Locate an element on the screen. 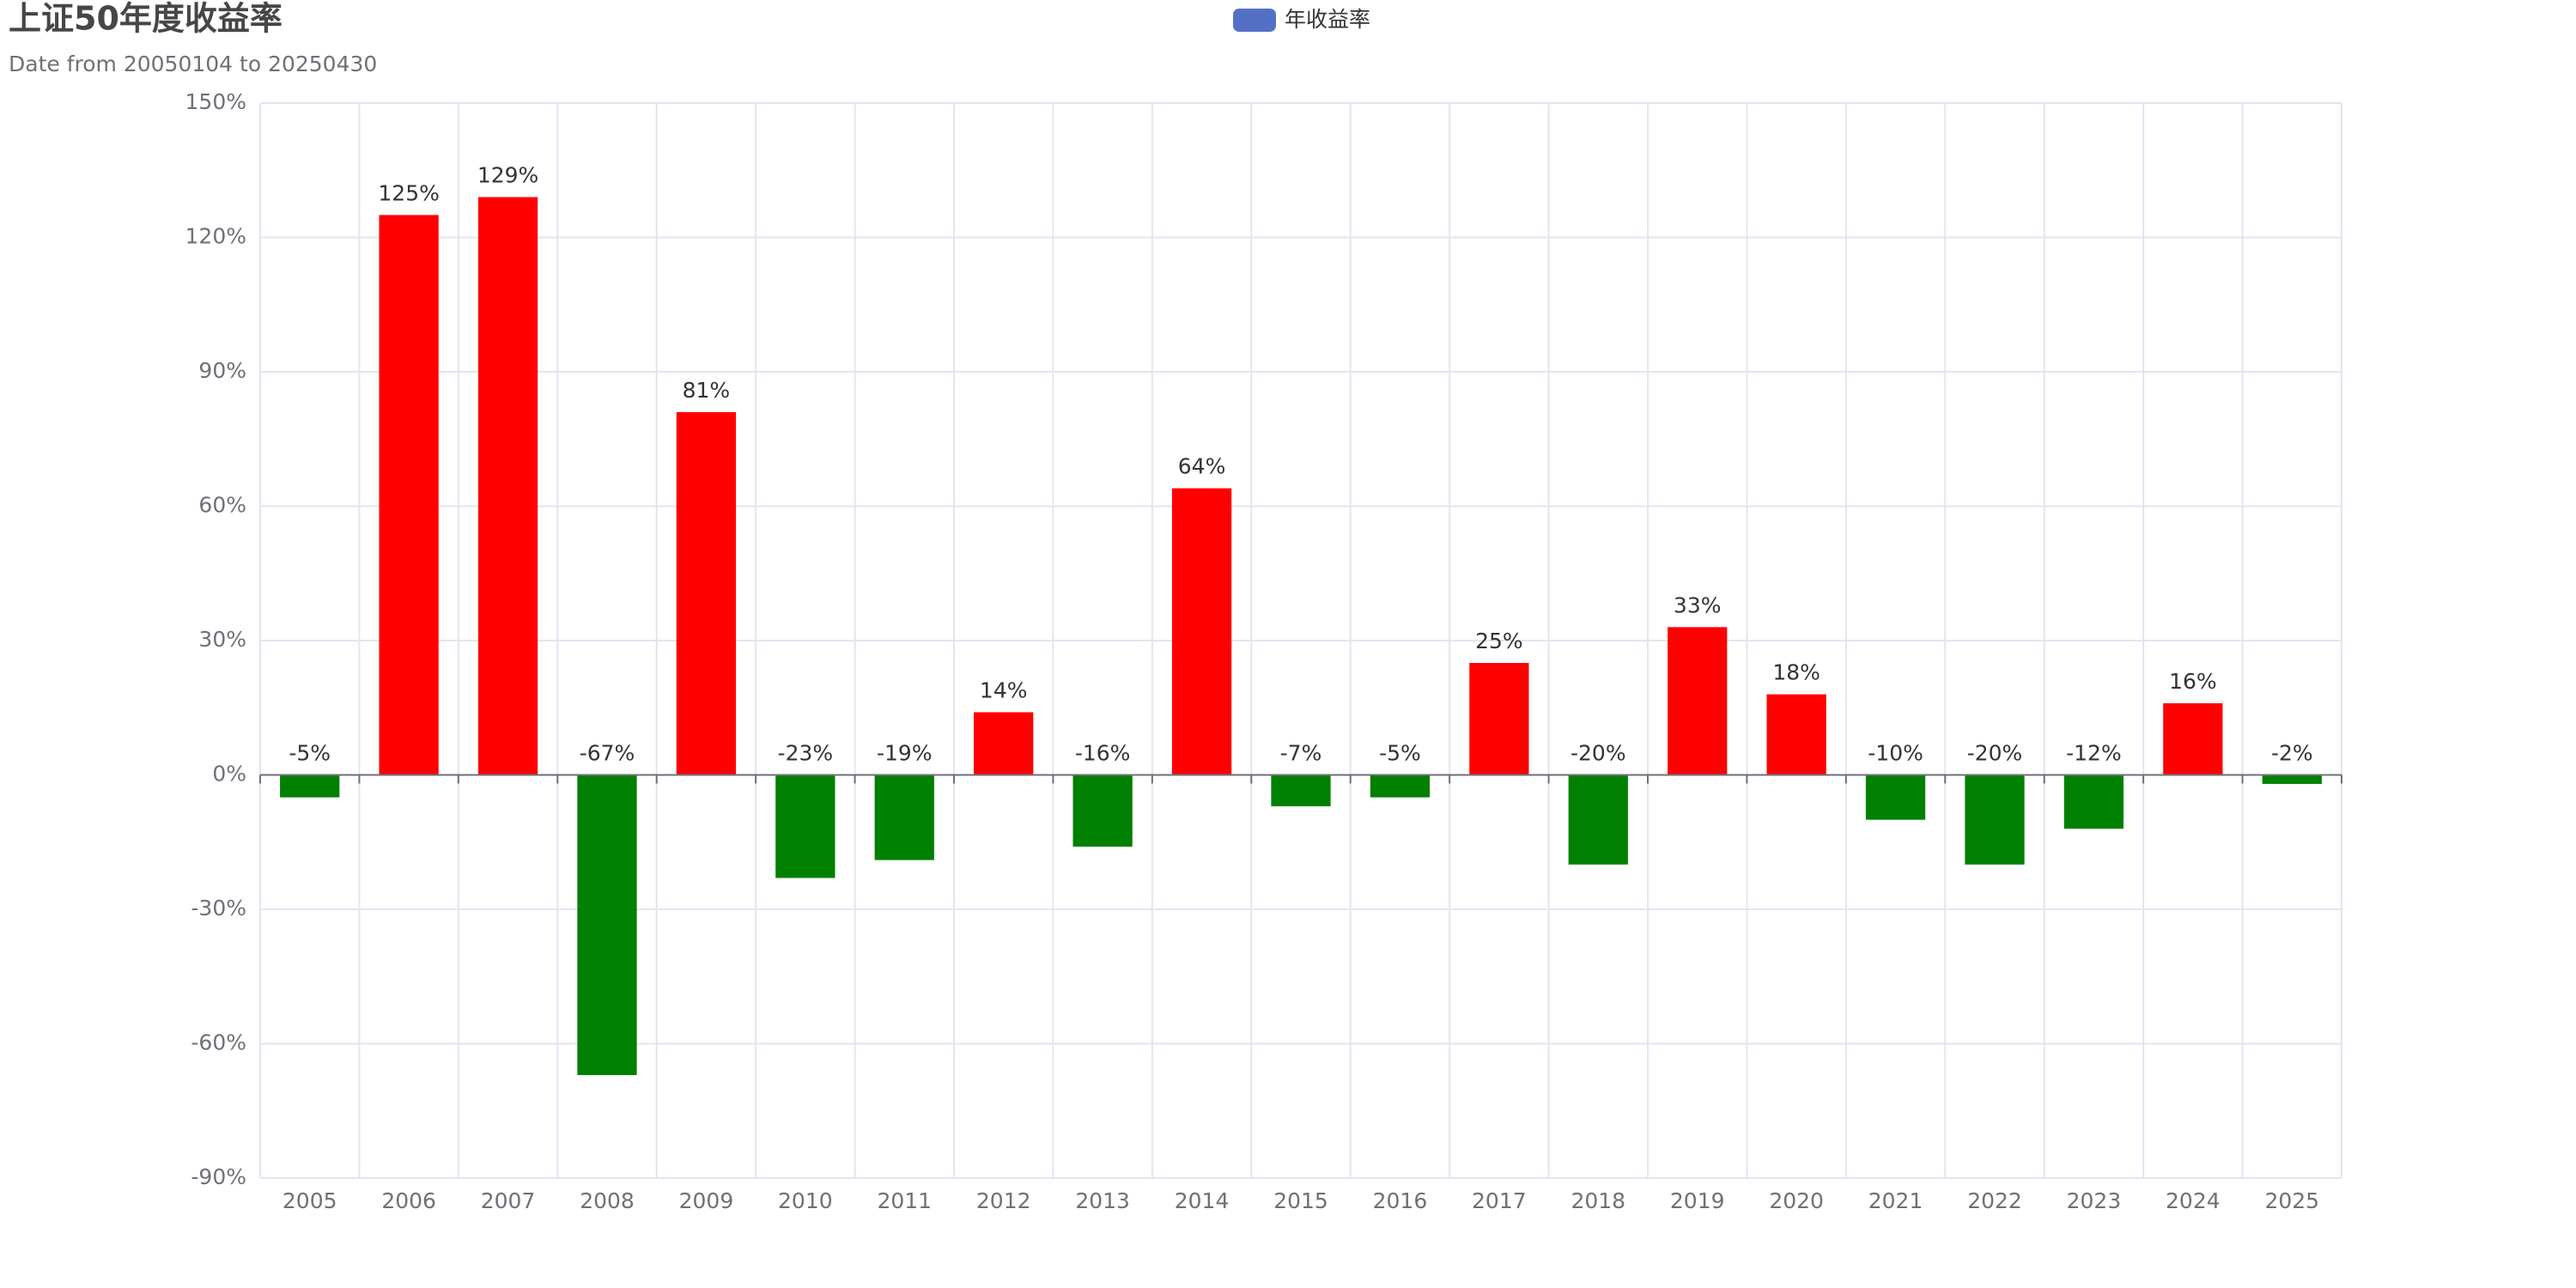 The height and width of the screenshot is (1288, 2576). x-tick-label: 2023 is located at coordinates (2094, 1200).